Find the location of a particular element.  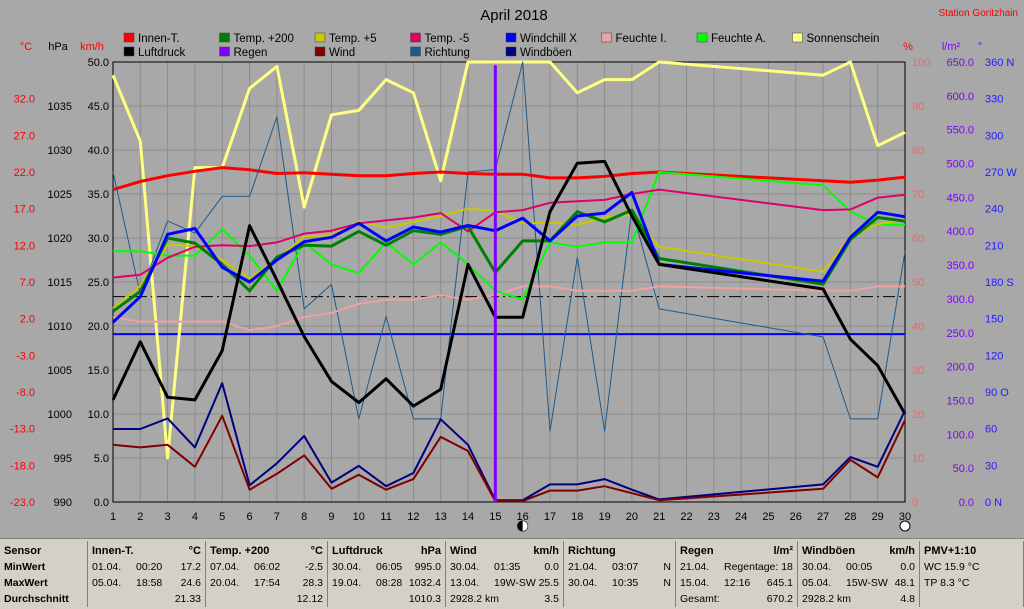

pressure-axis-tick: 990 is located at coordinates (63, 503).